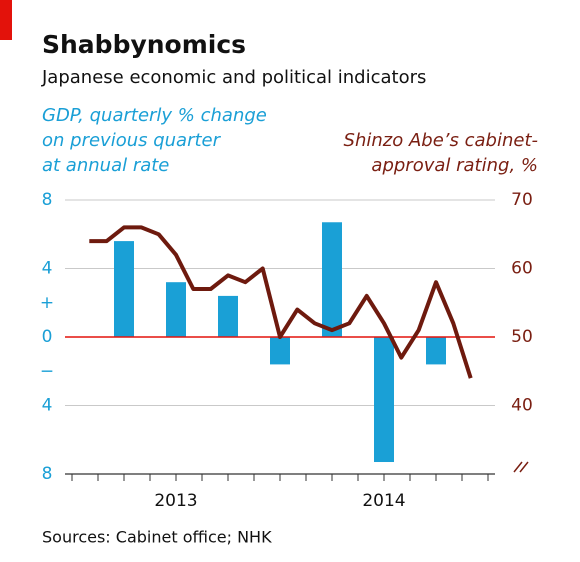  What do you see at coordinates (521, 467) in the screenshot?
I see `axis-break` at bounding box center [521, 467].